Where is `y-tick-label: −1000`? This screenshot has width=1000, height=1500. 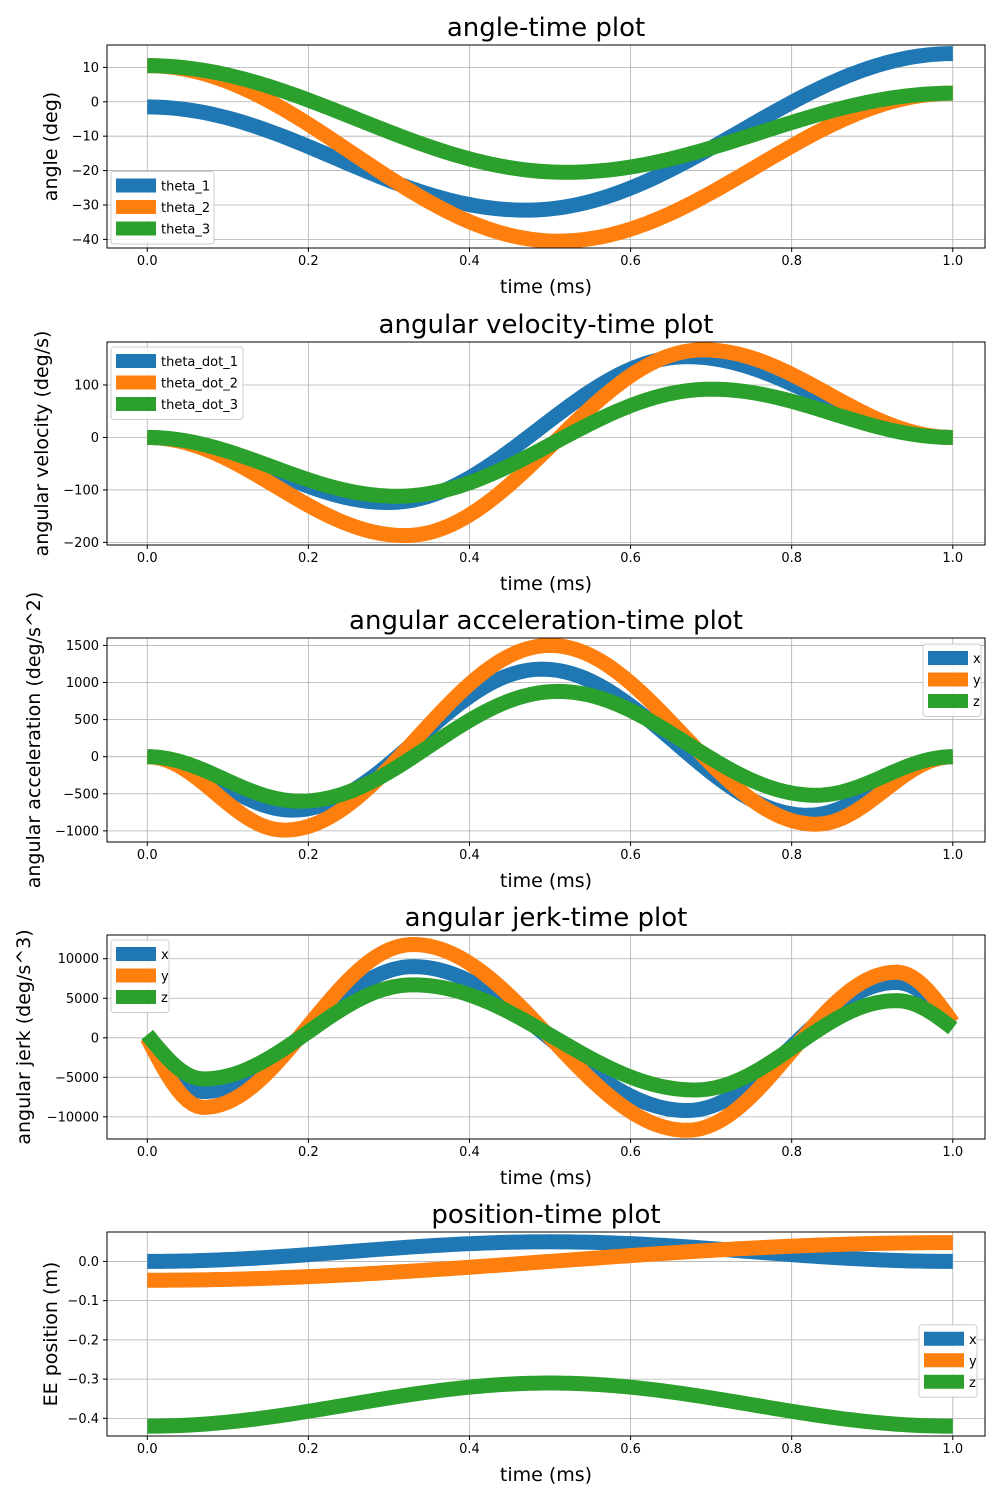
y-tick-label: −1000 is located at coordinates (77, 831).